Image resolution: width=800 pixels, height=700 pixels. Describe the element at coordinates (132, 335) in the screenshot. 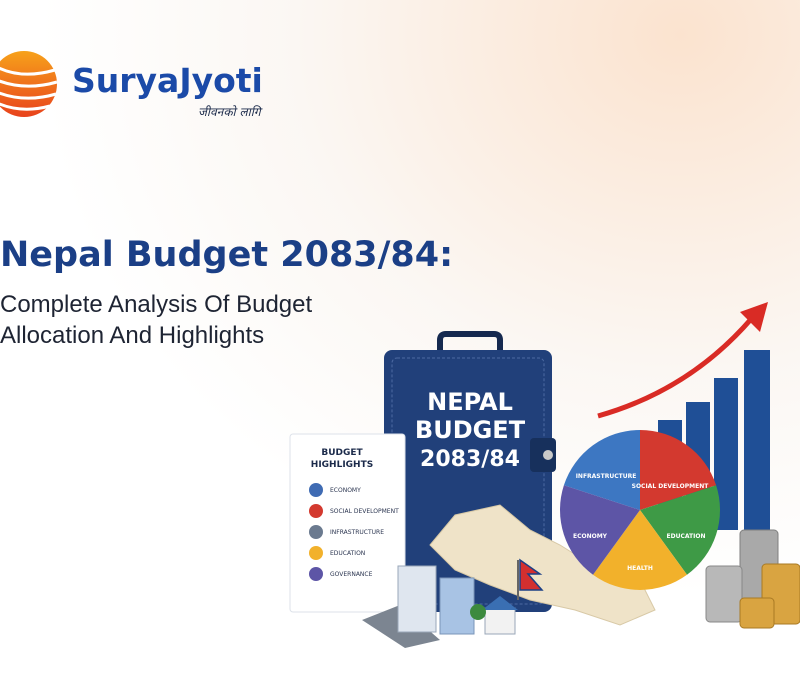

I see `subtitle-line: Allocation And Highlights` at that location.